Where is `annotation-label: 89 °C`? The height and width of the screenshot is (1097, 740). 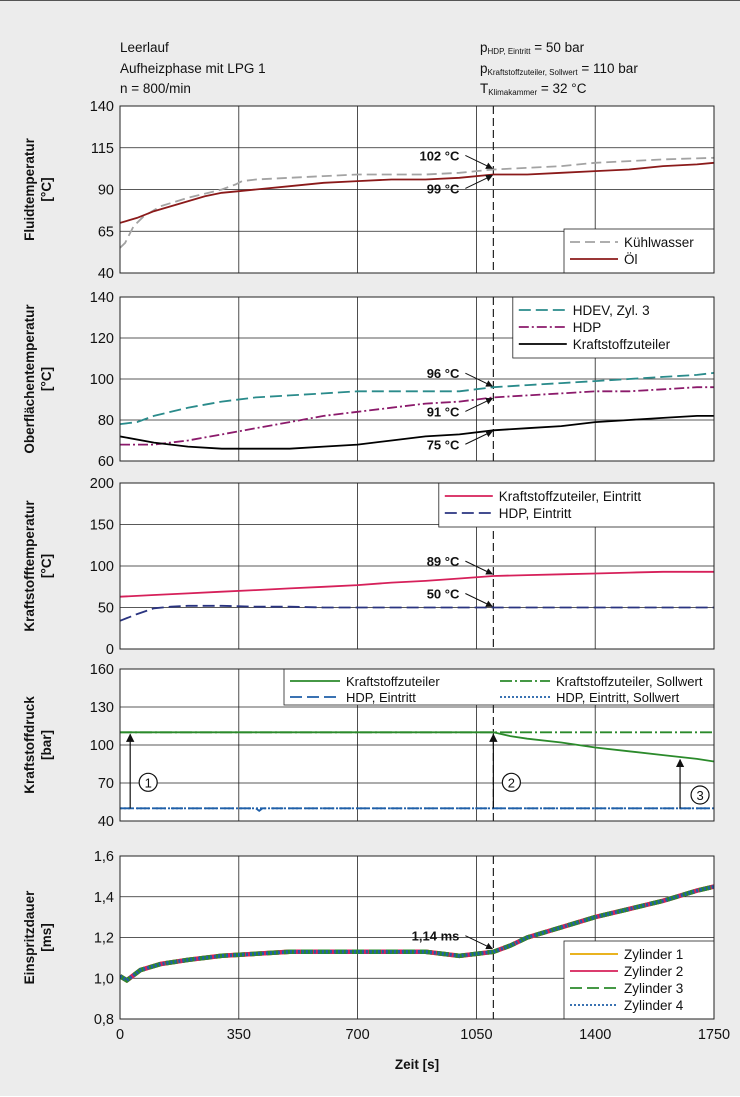
annotation-label: 89 °C is located at coordinates (443, 561).